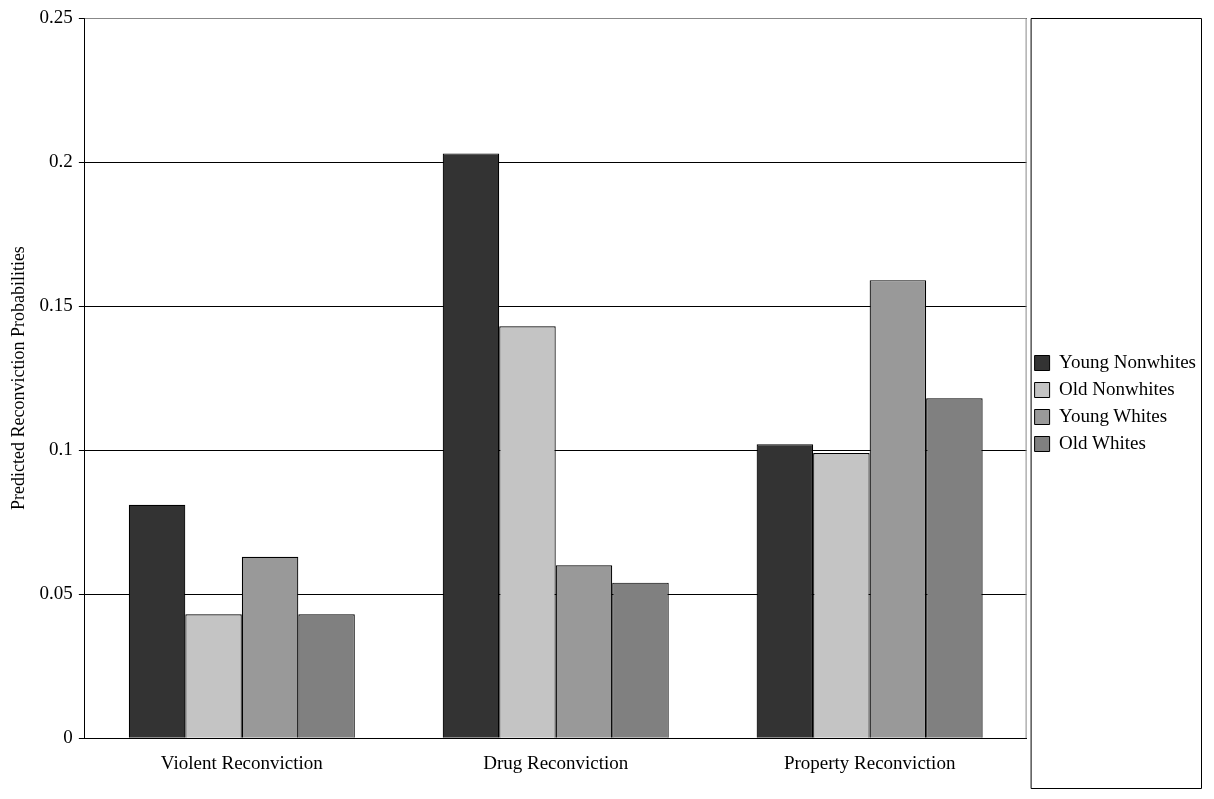  I want to click on y-axis-title: Predicted Reconviction Probabilities, so click(17, 378).